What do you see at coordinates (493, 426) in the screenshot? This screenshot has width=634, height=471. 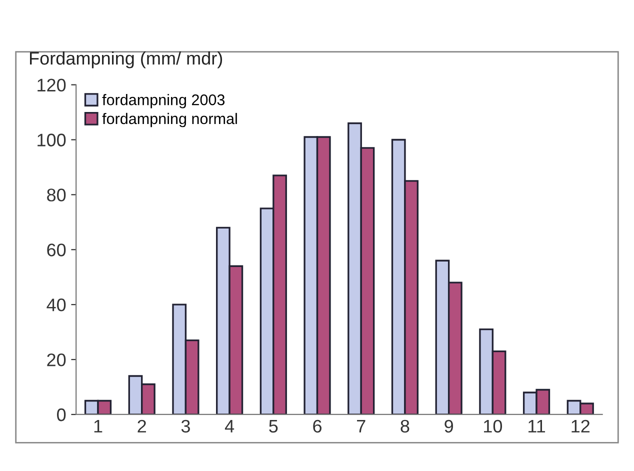 I see `x-tick-label: 10` at bounding box center [493, 426].